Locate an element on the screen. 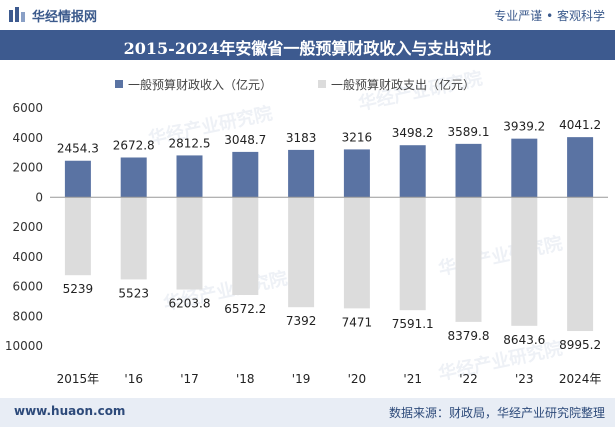  income-value-label: 2454.3 is located at coordinates (78, 149).